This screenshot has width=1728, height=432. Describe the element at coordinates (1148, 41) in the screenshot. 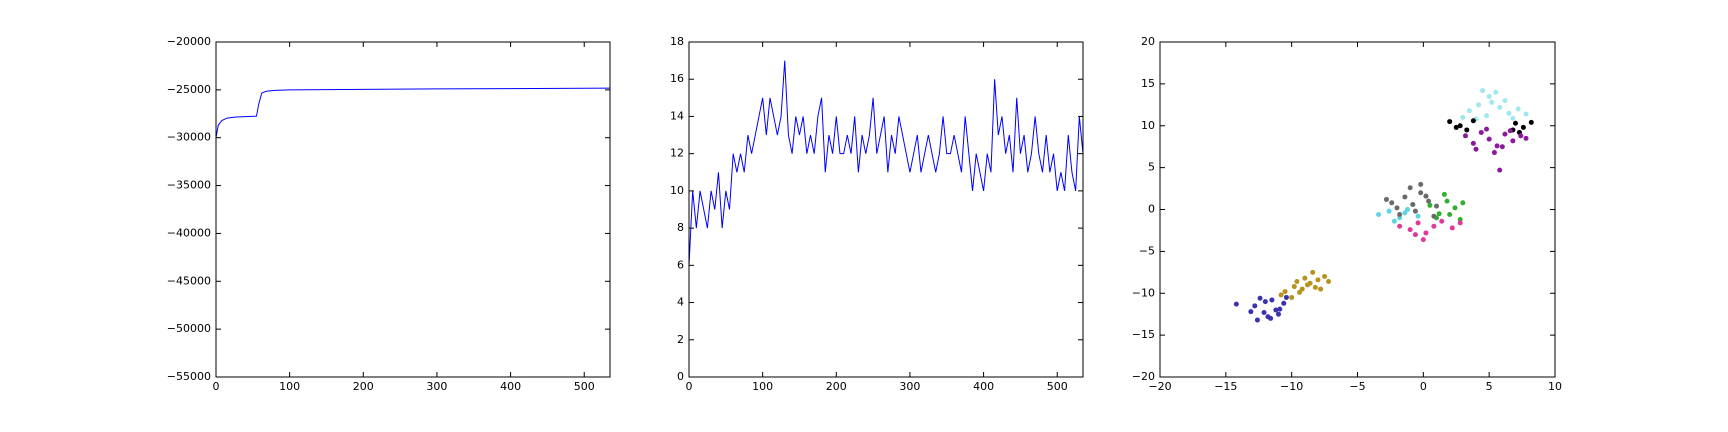

I see `y-tick-label: 20` at that location.